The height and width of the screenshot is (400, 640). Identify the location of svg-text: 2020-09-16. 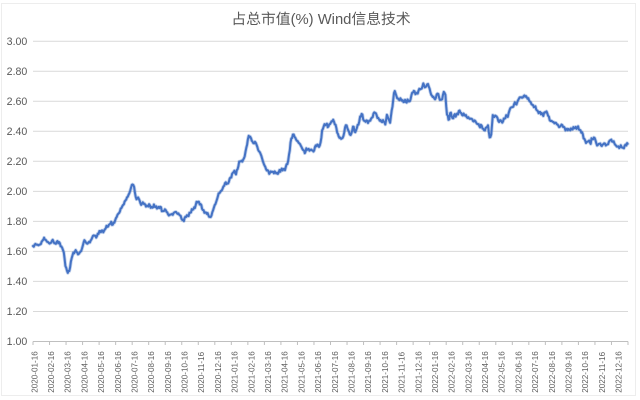
(168, 372).